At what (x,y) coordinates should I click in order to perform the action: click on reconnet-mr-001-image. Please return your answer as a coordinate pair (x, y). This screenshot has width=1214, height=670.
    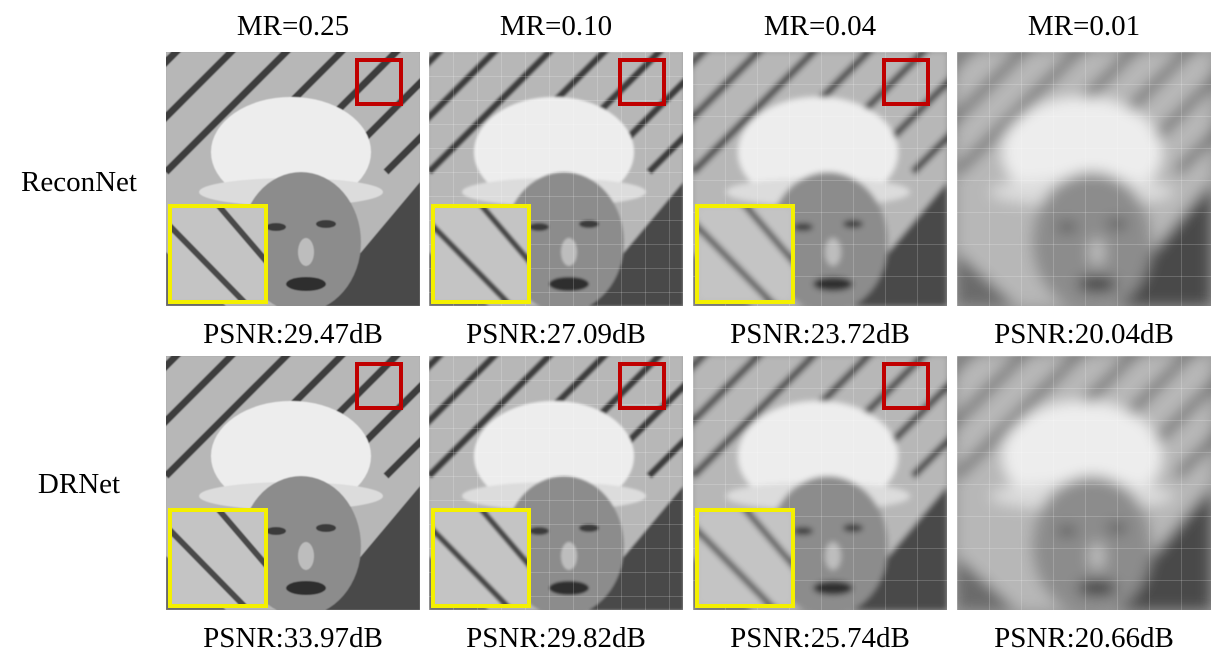
    Looking at the image, I should click on (1084, 179).